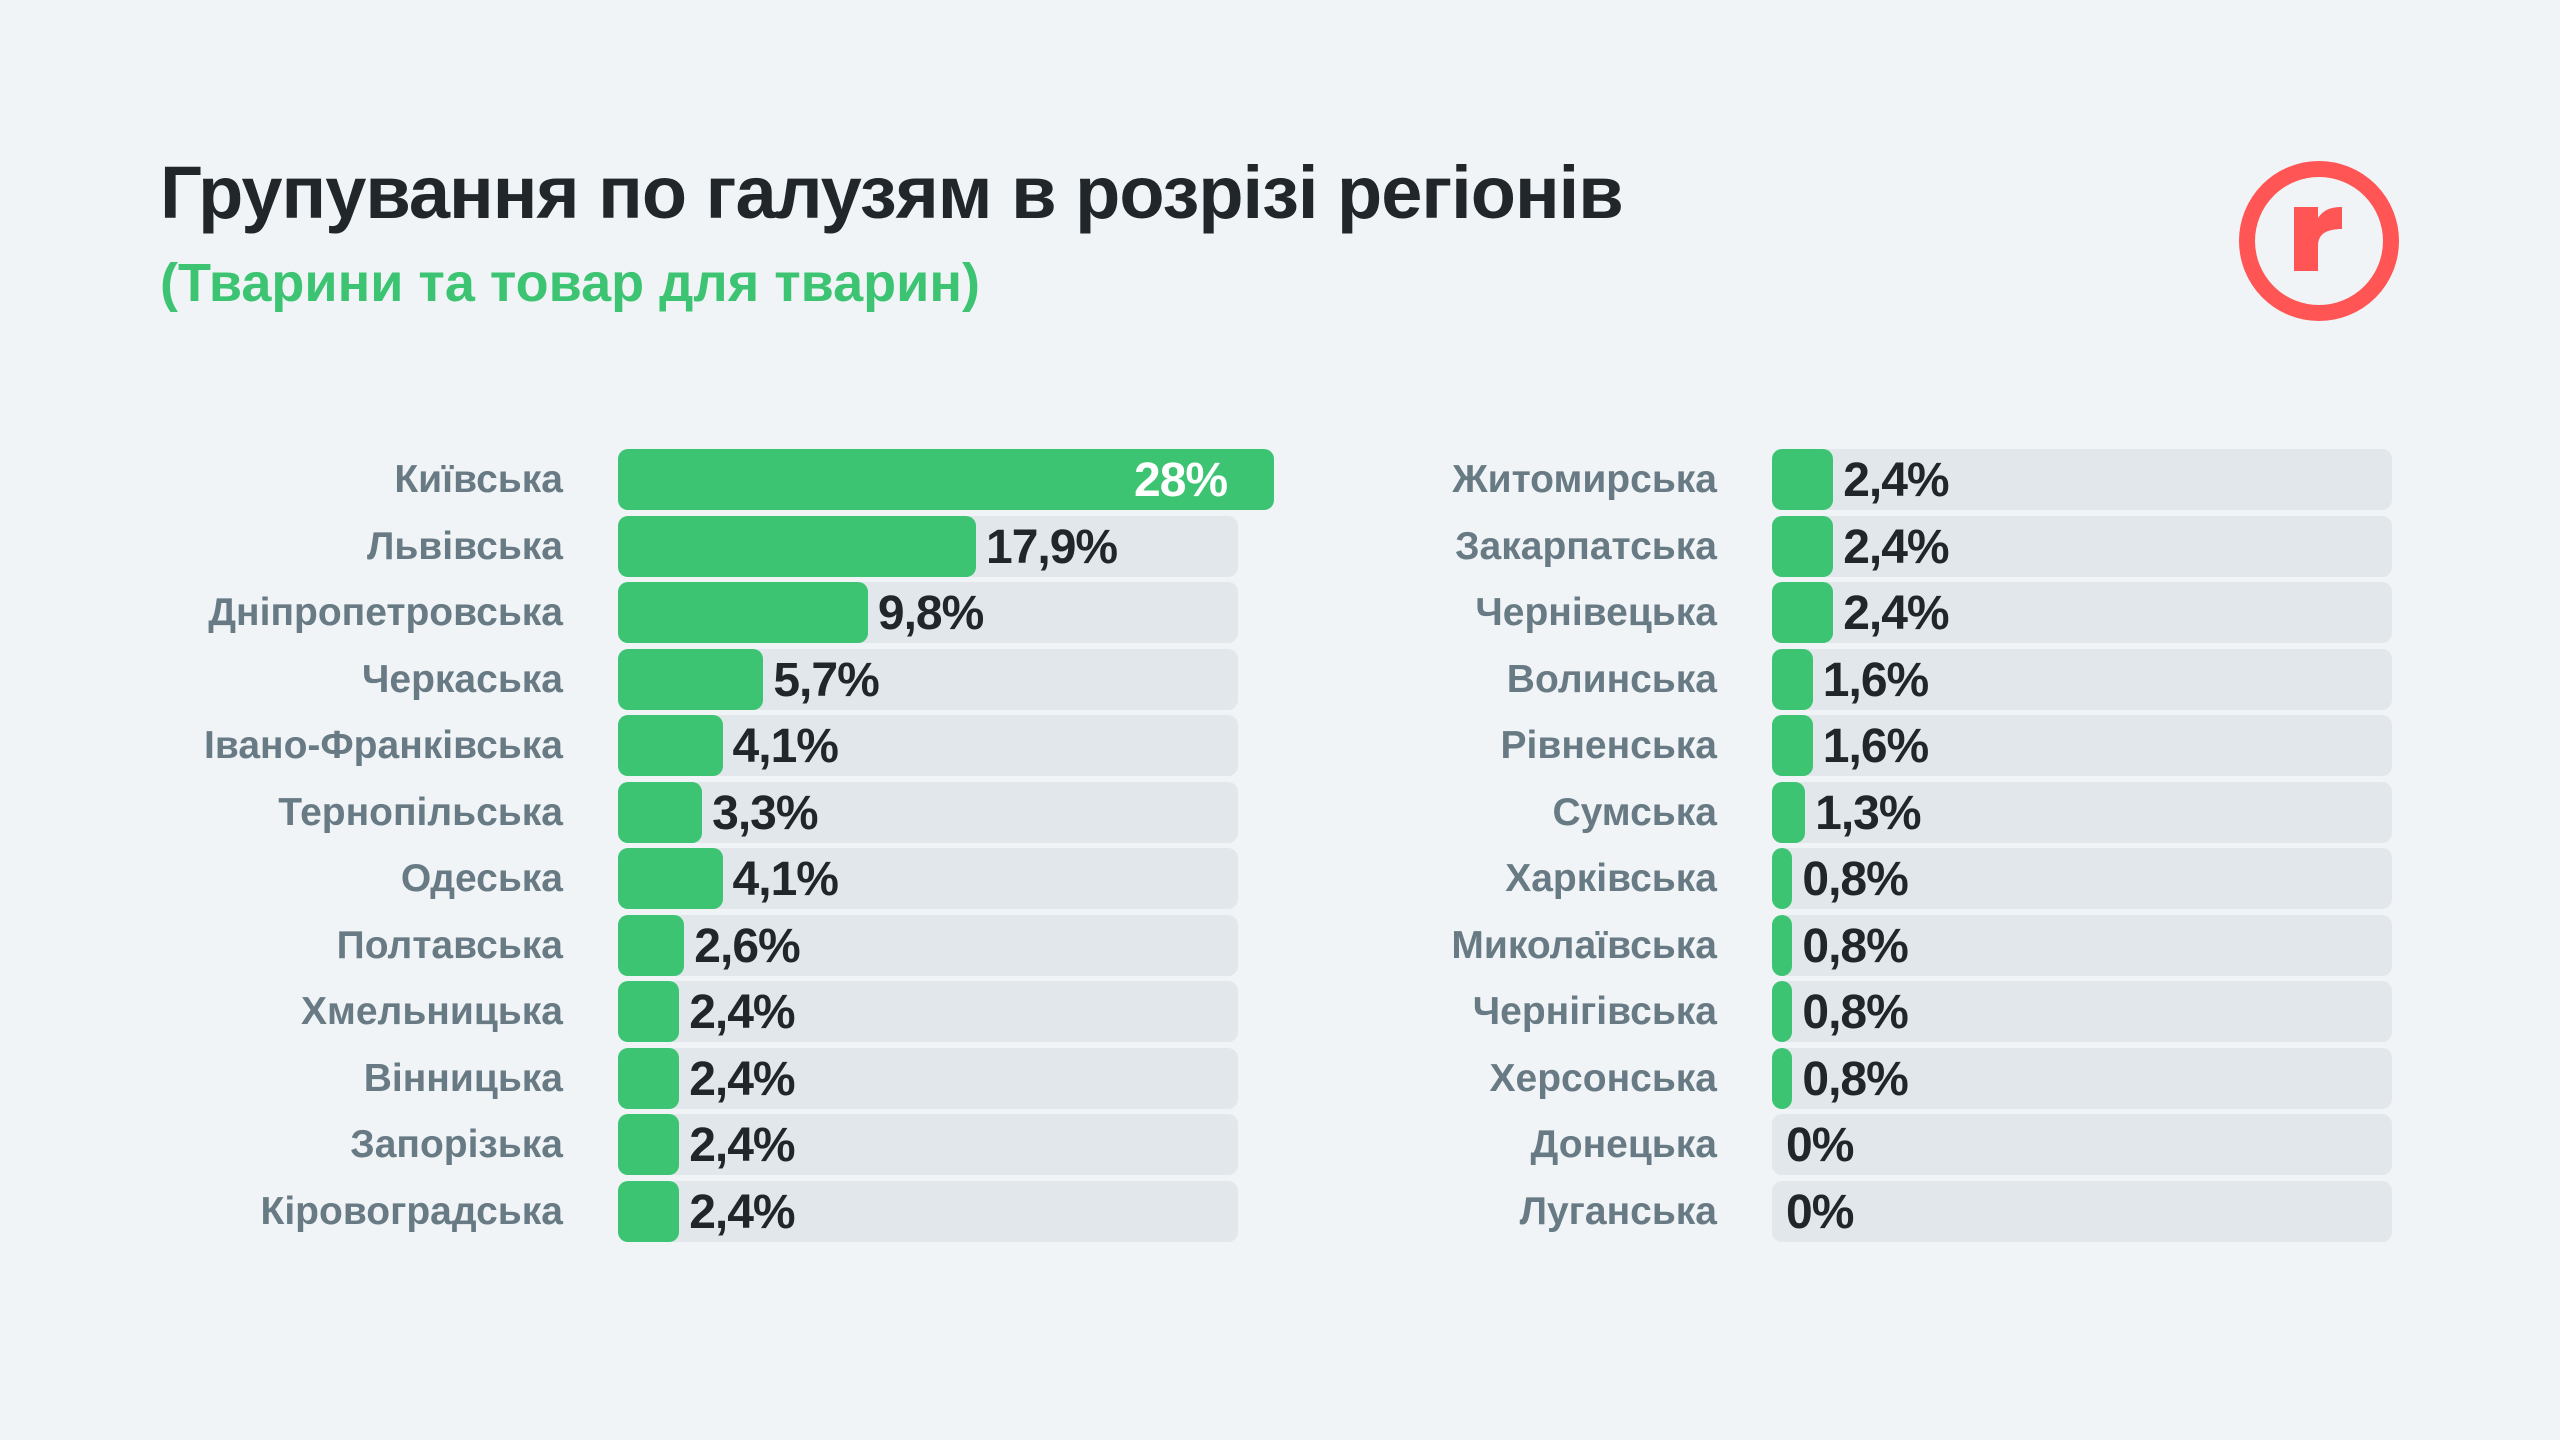 The height and width of the screenshot is (1440, 2560). What do you see at coordinates (1624, 1144) in the screenshot?
I see `category-label: Донецька` at bounding box center [1624, 1144].